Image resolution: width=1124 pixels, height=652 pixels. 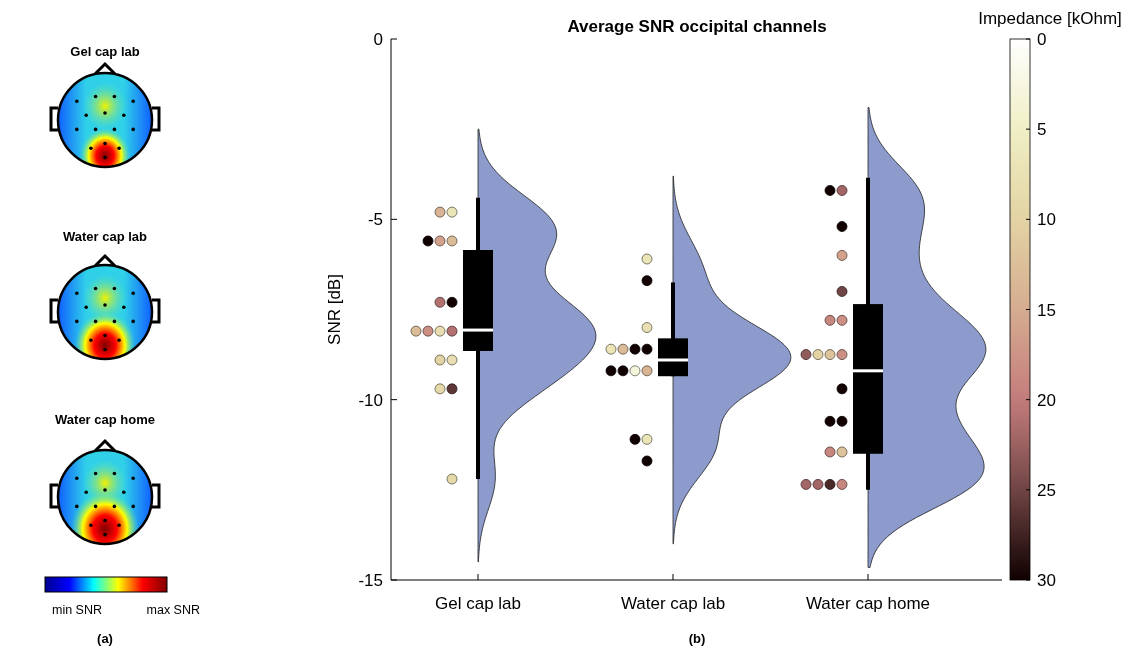 What do you see at coordinates (77, 610) in the screenshot?
I see `text: min SNR` at bounding box center [77, 610].